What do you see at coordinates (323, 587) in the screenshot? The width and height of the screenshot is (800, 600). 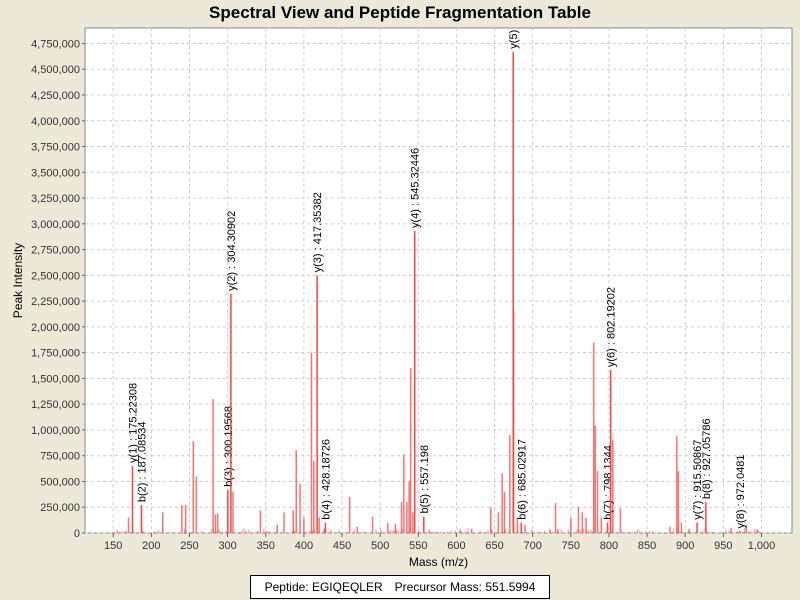 I see `peptide-label: Peptide: EGIQEQLER` at bounding box center [323, 587].